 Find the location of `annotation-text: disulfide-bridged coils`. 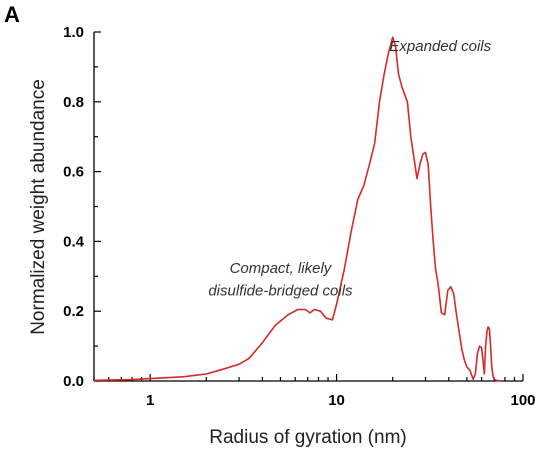

annotation-text: disulfide-bridged coils is located at coordinates (280, 290).